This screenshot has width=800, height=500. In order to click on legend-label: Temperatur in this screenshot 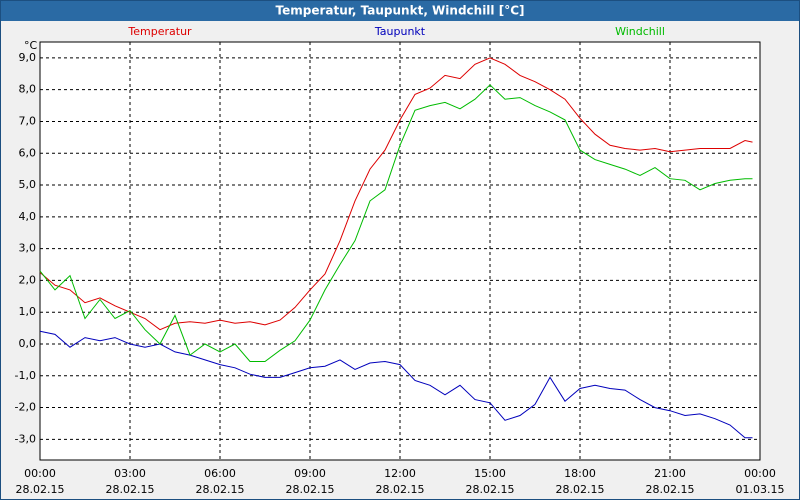, I will do `click(159, 31)`.